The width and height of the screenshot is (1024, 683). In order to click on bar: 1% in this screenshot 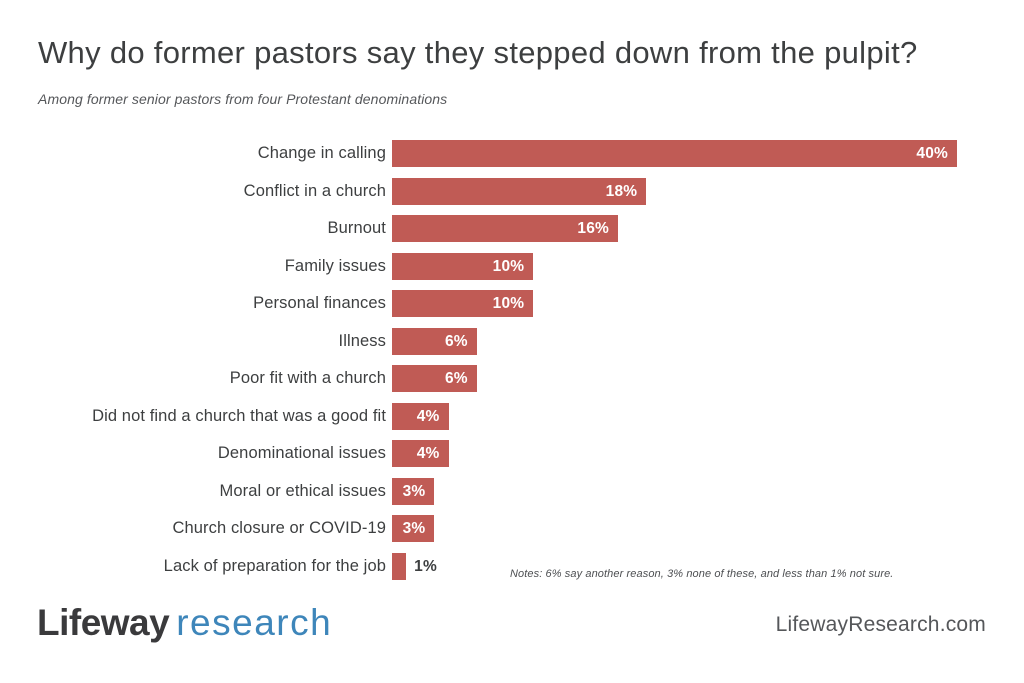, I will do `click(414, 566)`.